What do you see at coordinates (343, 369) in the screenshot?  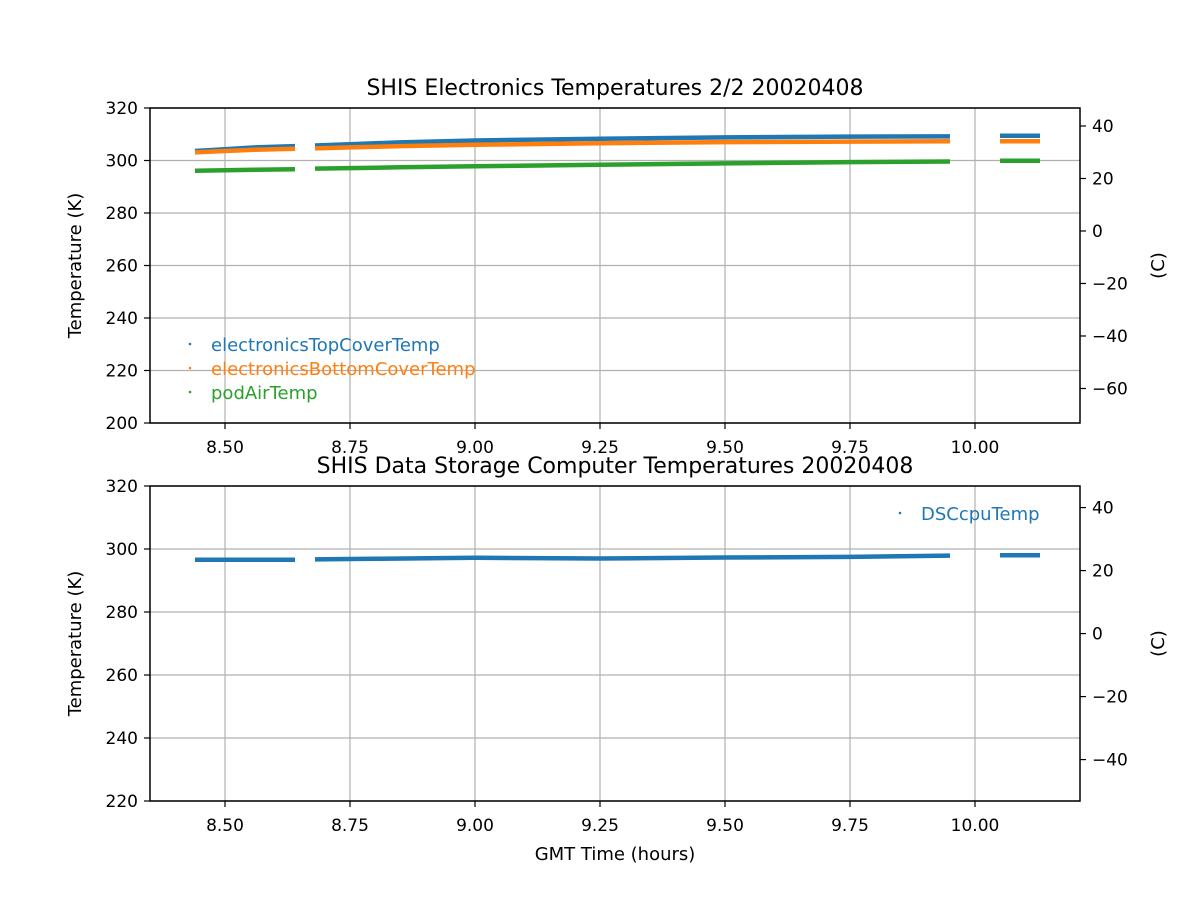 I see `legend-label: electronicsBottomCoverTemp` at bounding box center [343, 369].